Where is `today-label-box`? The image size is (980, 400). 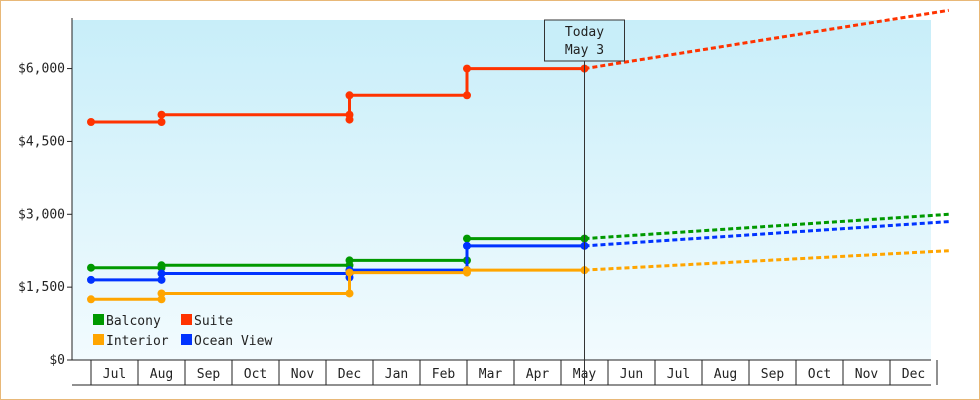 today-label-box is located at coordinates (584, 40).